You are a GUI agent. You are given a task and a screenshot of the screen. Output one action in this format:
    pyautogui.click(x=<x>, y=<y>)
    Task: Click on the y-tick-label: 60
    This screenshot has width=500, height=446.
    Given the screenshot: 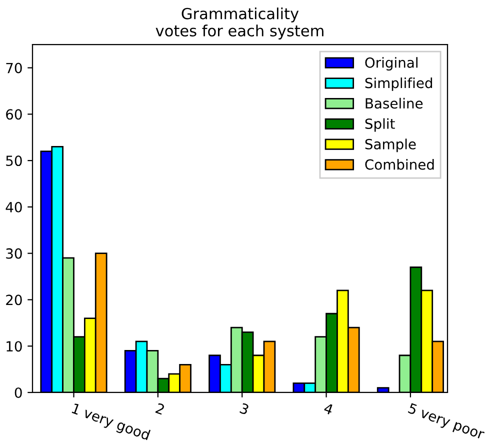 What is the action you would take?
    pyautogui.click(x=14, y=114)
    